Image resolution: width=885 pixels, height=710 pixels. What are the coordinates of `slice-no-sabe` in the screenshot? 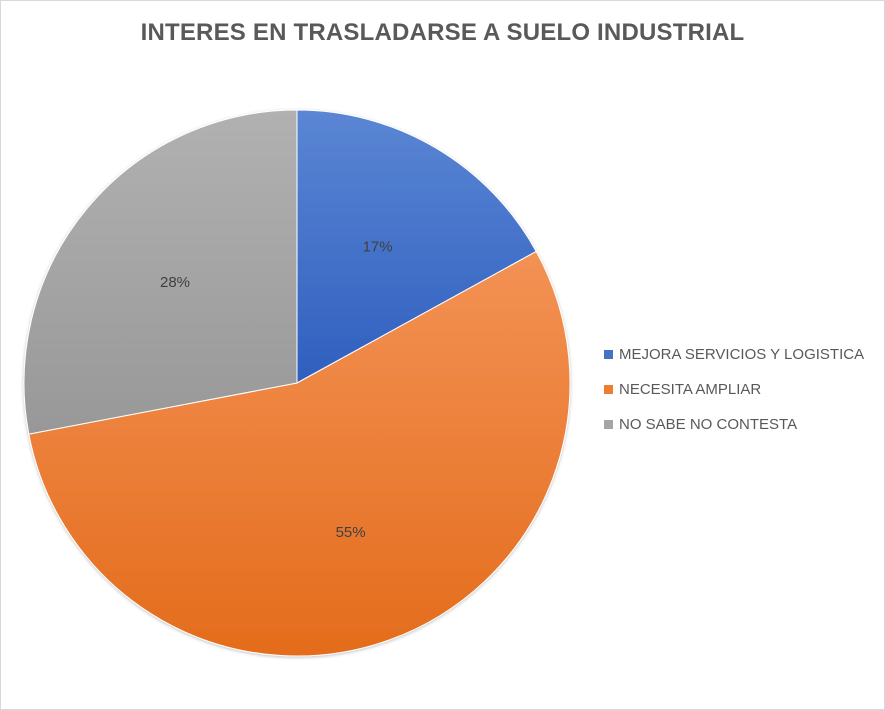 It's located at (160, 272).